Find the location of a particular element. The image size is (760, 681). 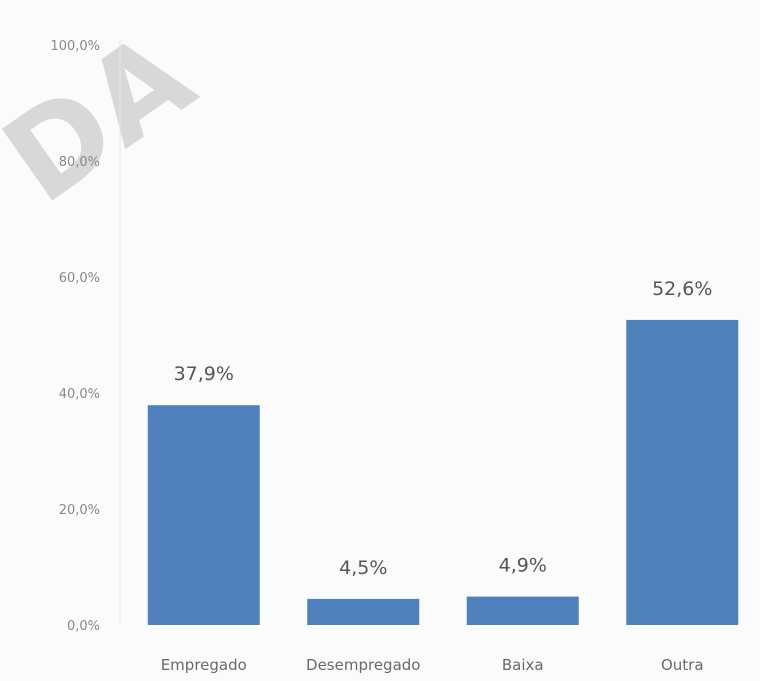

y-tick-label: 40,0% is located at coordinates (79, 394).